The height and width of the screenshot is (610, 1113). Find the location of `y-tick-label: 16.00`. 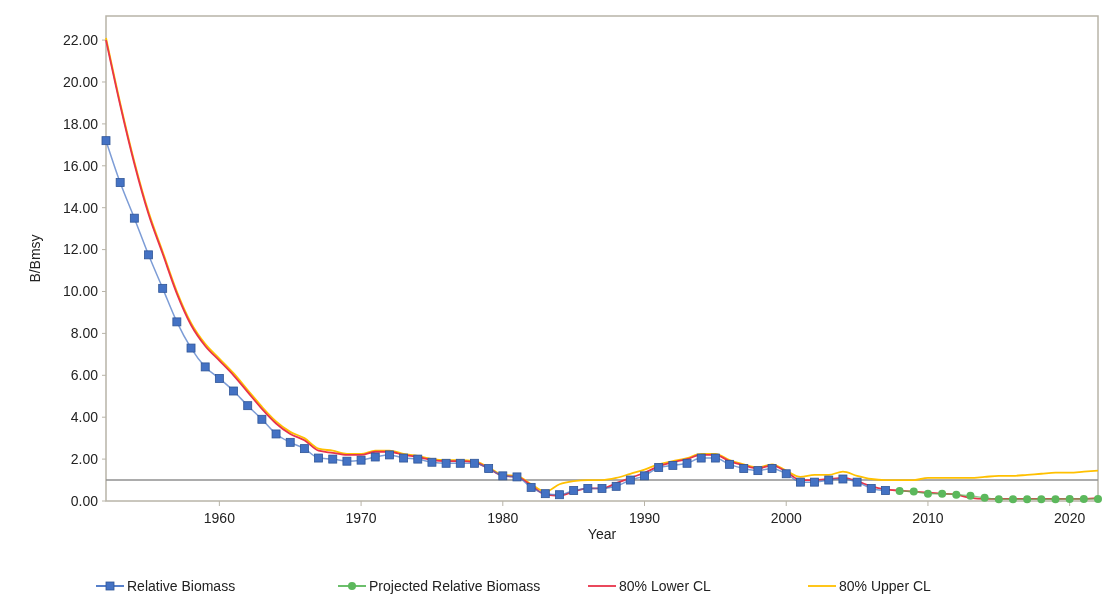

y-tick-label: 16.00 is located at coordinates (80, 165).